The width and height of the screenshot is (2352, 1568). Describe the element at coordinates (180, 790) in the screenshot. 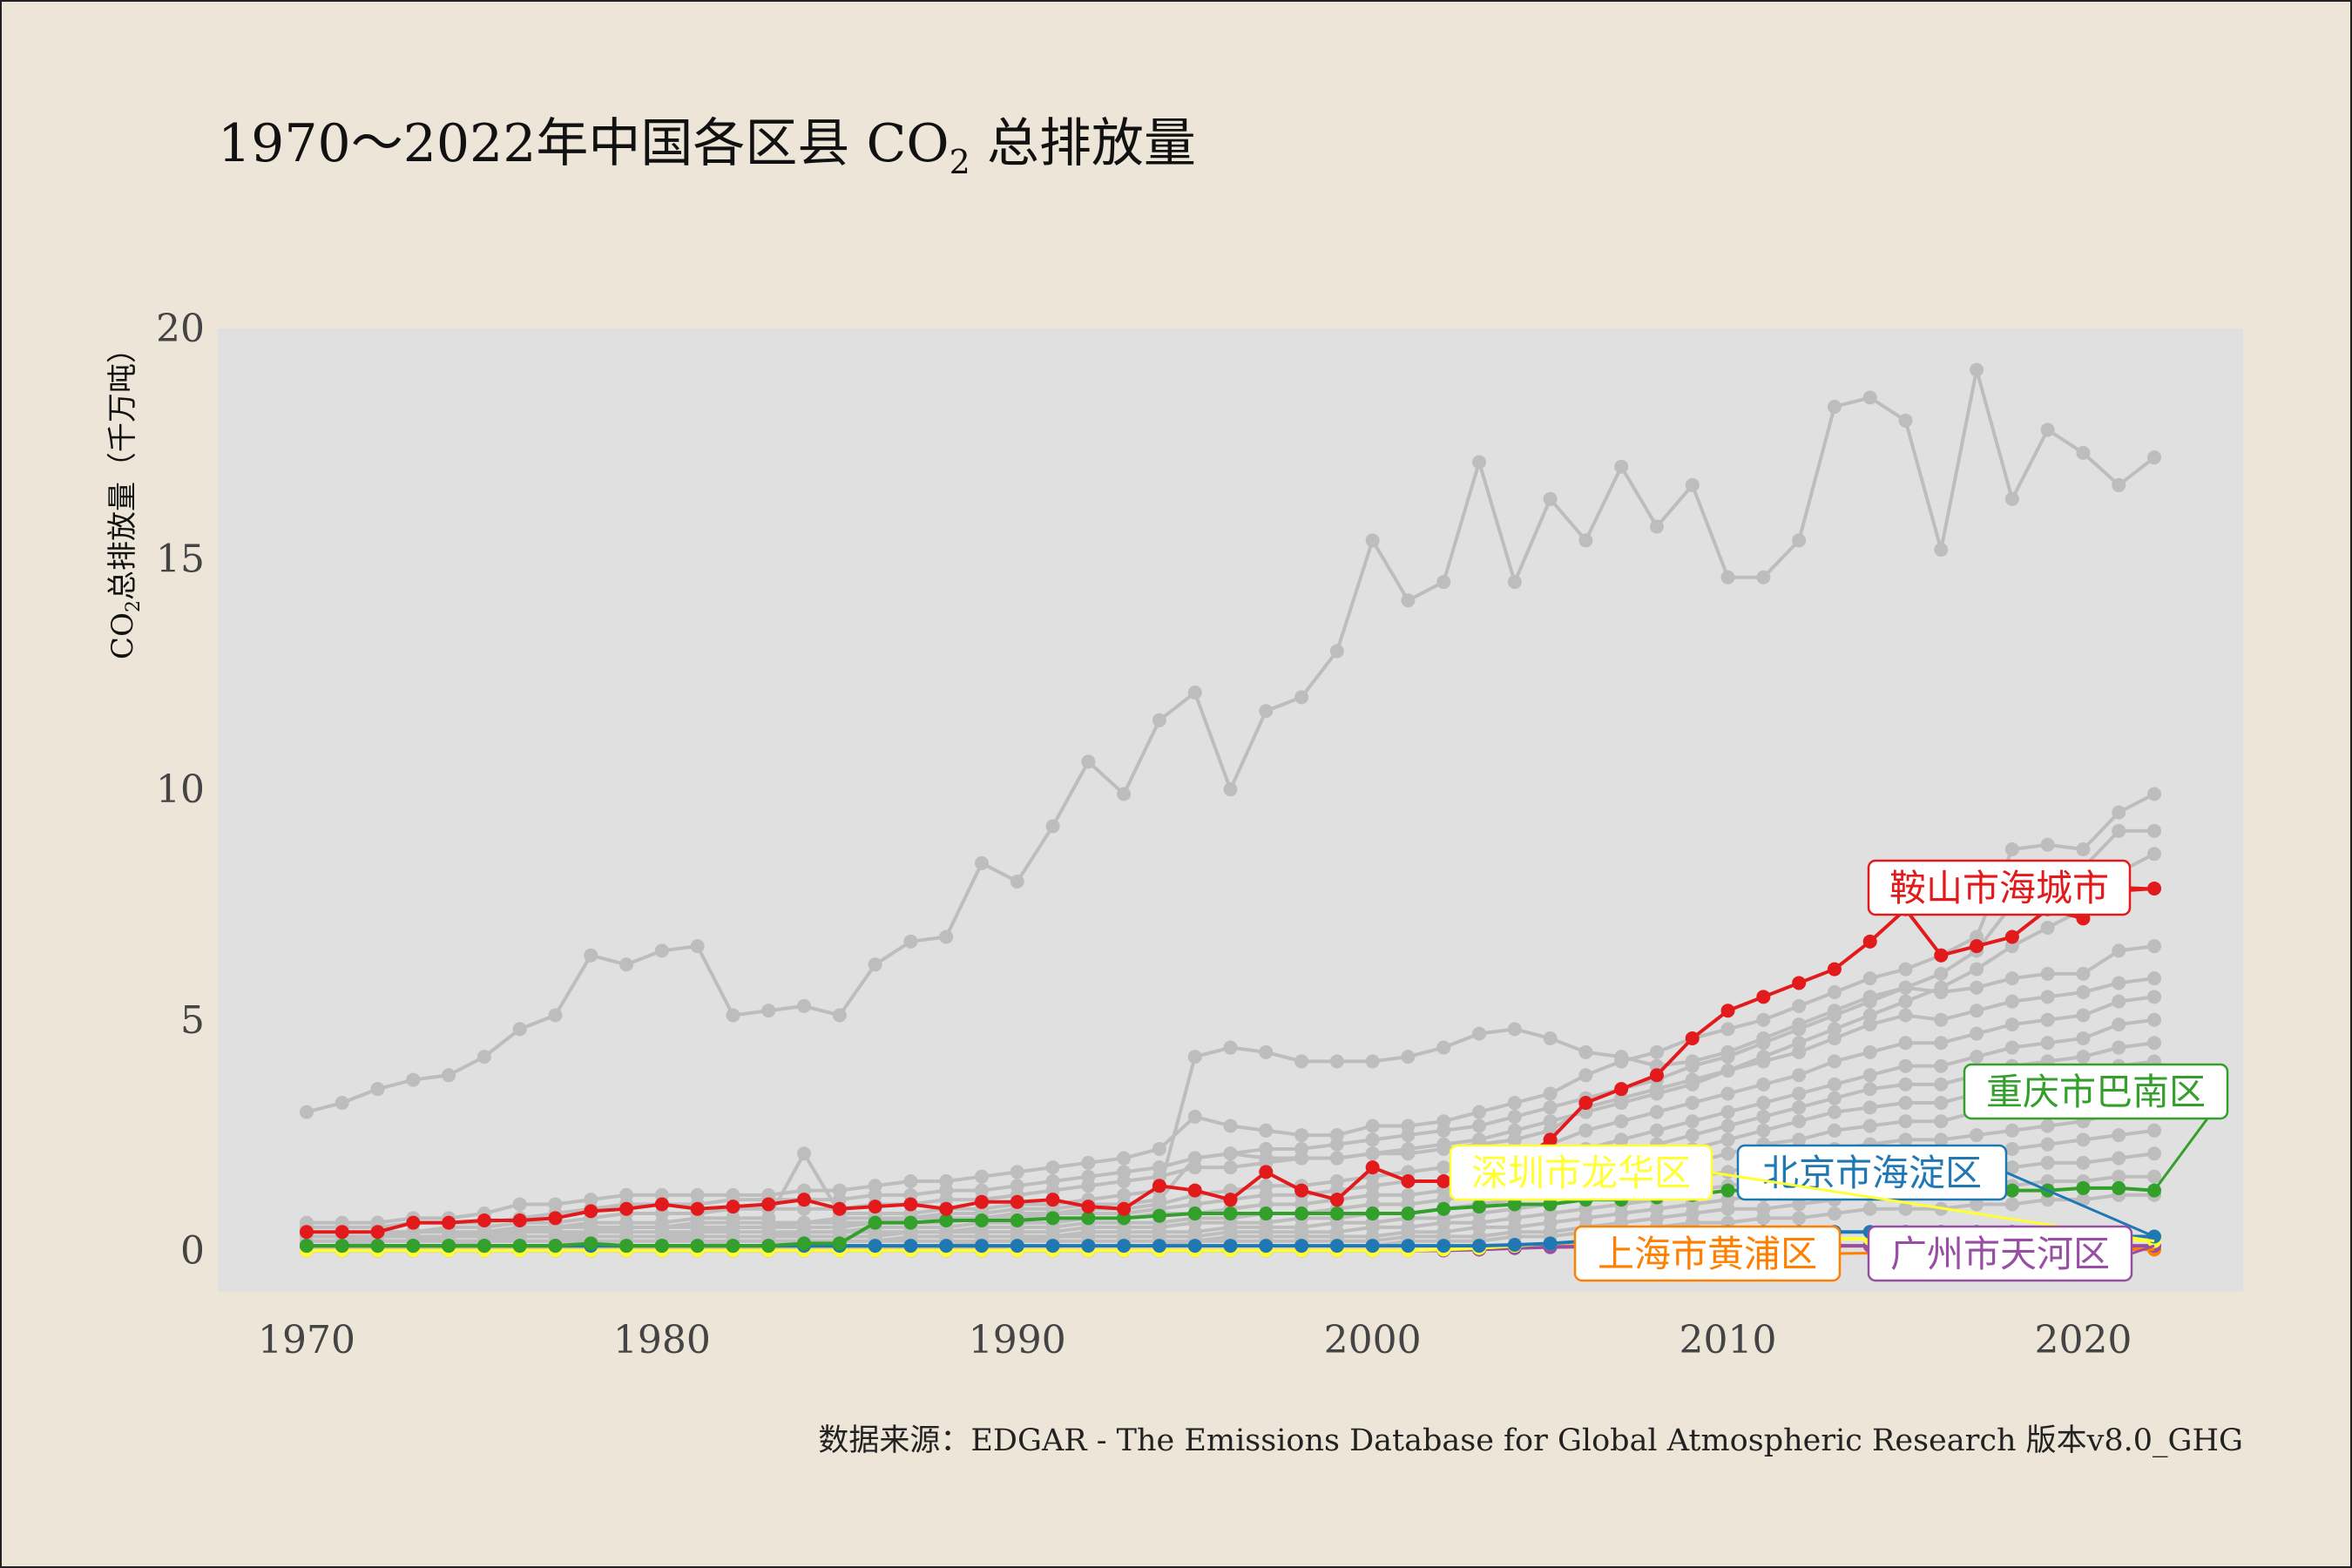

I see `y-tick-label: 10` at that location.